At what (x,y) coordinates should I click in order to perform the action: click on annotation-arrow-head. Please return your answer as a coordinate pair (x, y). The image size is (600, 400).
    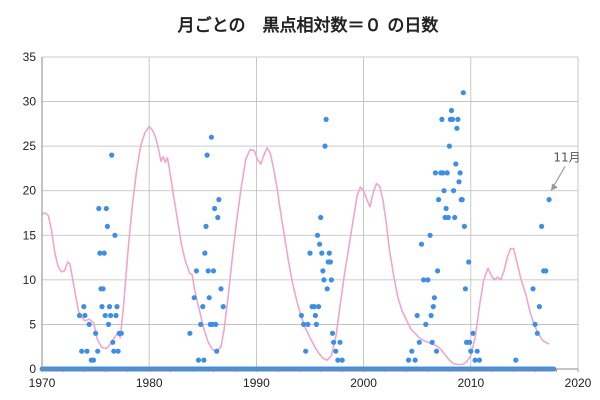
    Looking at the image, I should click on (555, 187).